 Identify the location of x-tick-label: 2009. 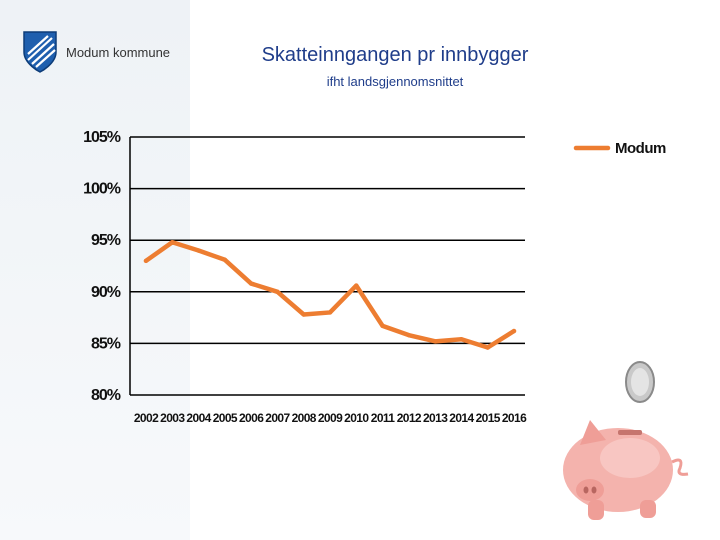
(330, 418).